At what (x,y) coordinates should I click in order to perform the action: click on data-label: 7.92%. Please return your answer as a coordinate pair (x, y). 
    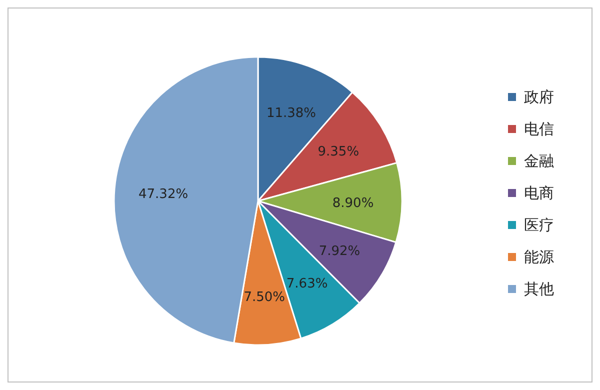
    Looking at the image, I should click on (339, 251).